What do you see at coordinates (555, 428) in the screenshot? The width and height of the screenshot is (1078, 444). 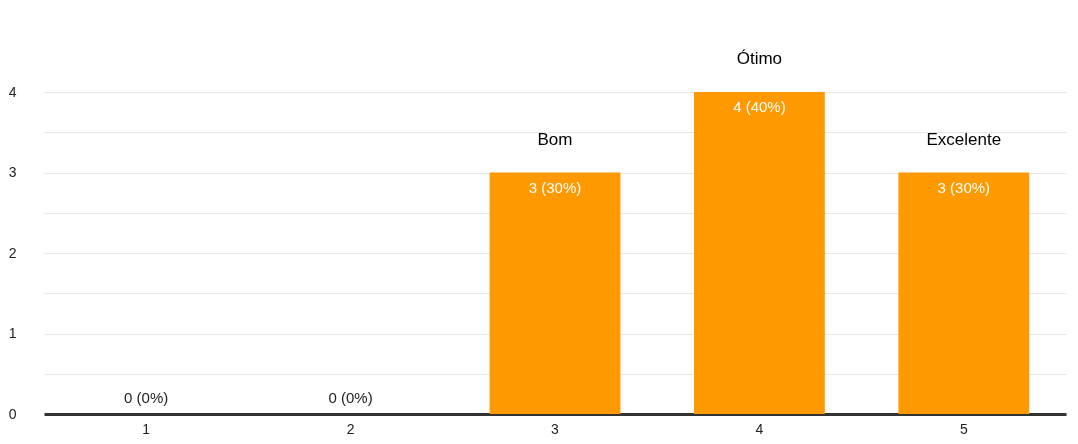 I see `x-tick-label: 3` at bounding box center [555, 428].